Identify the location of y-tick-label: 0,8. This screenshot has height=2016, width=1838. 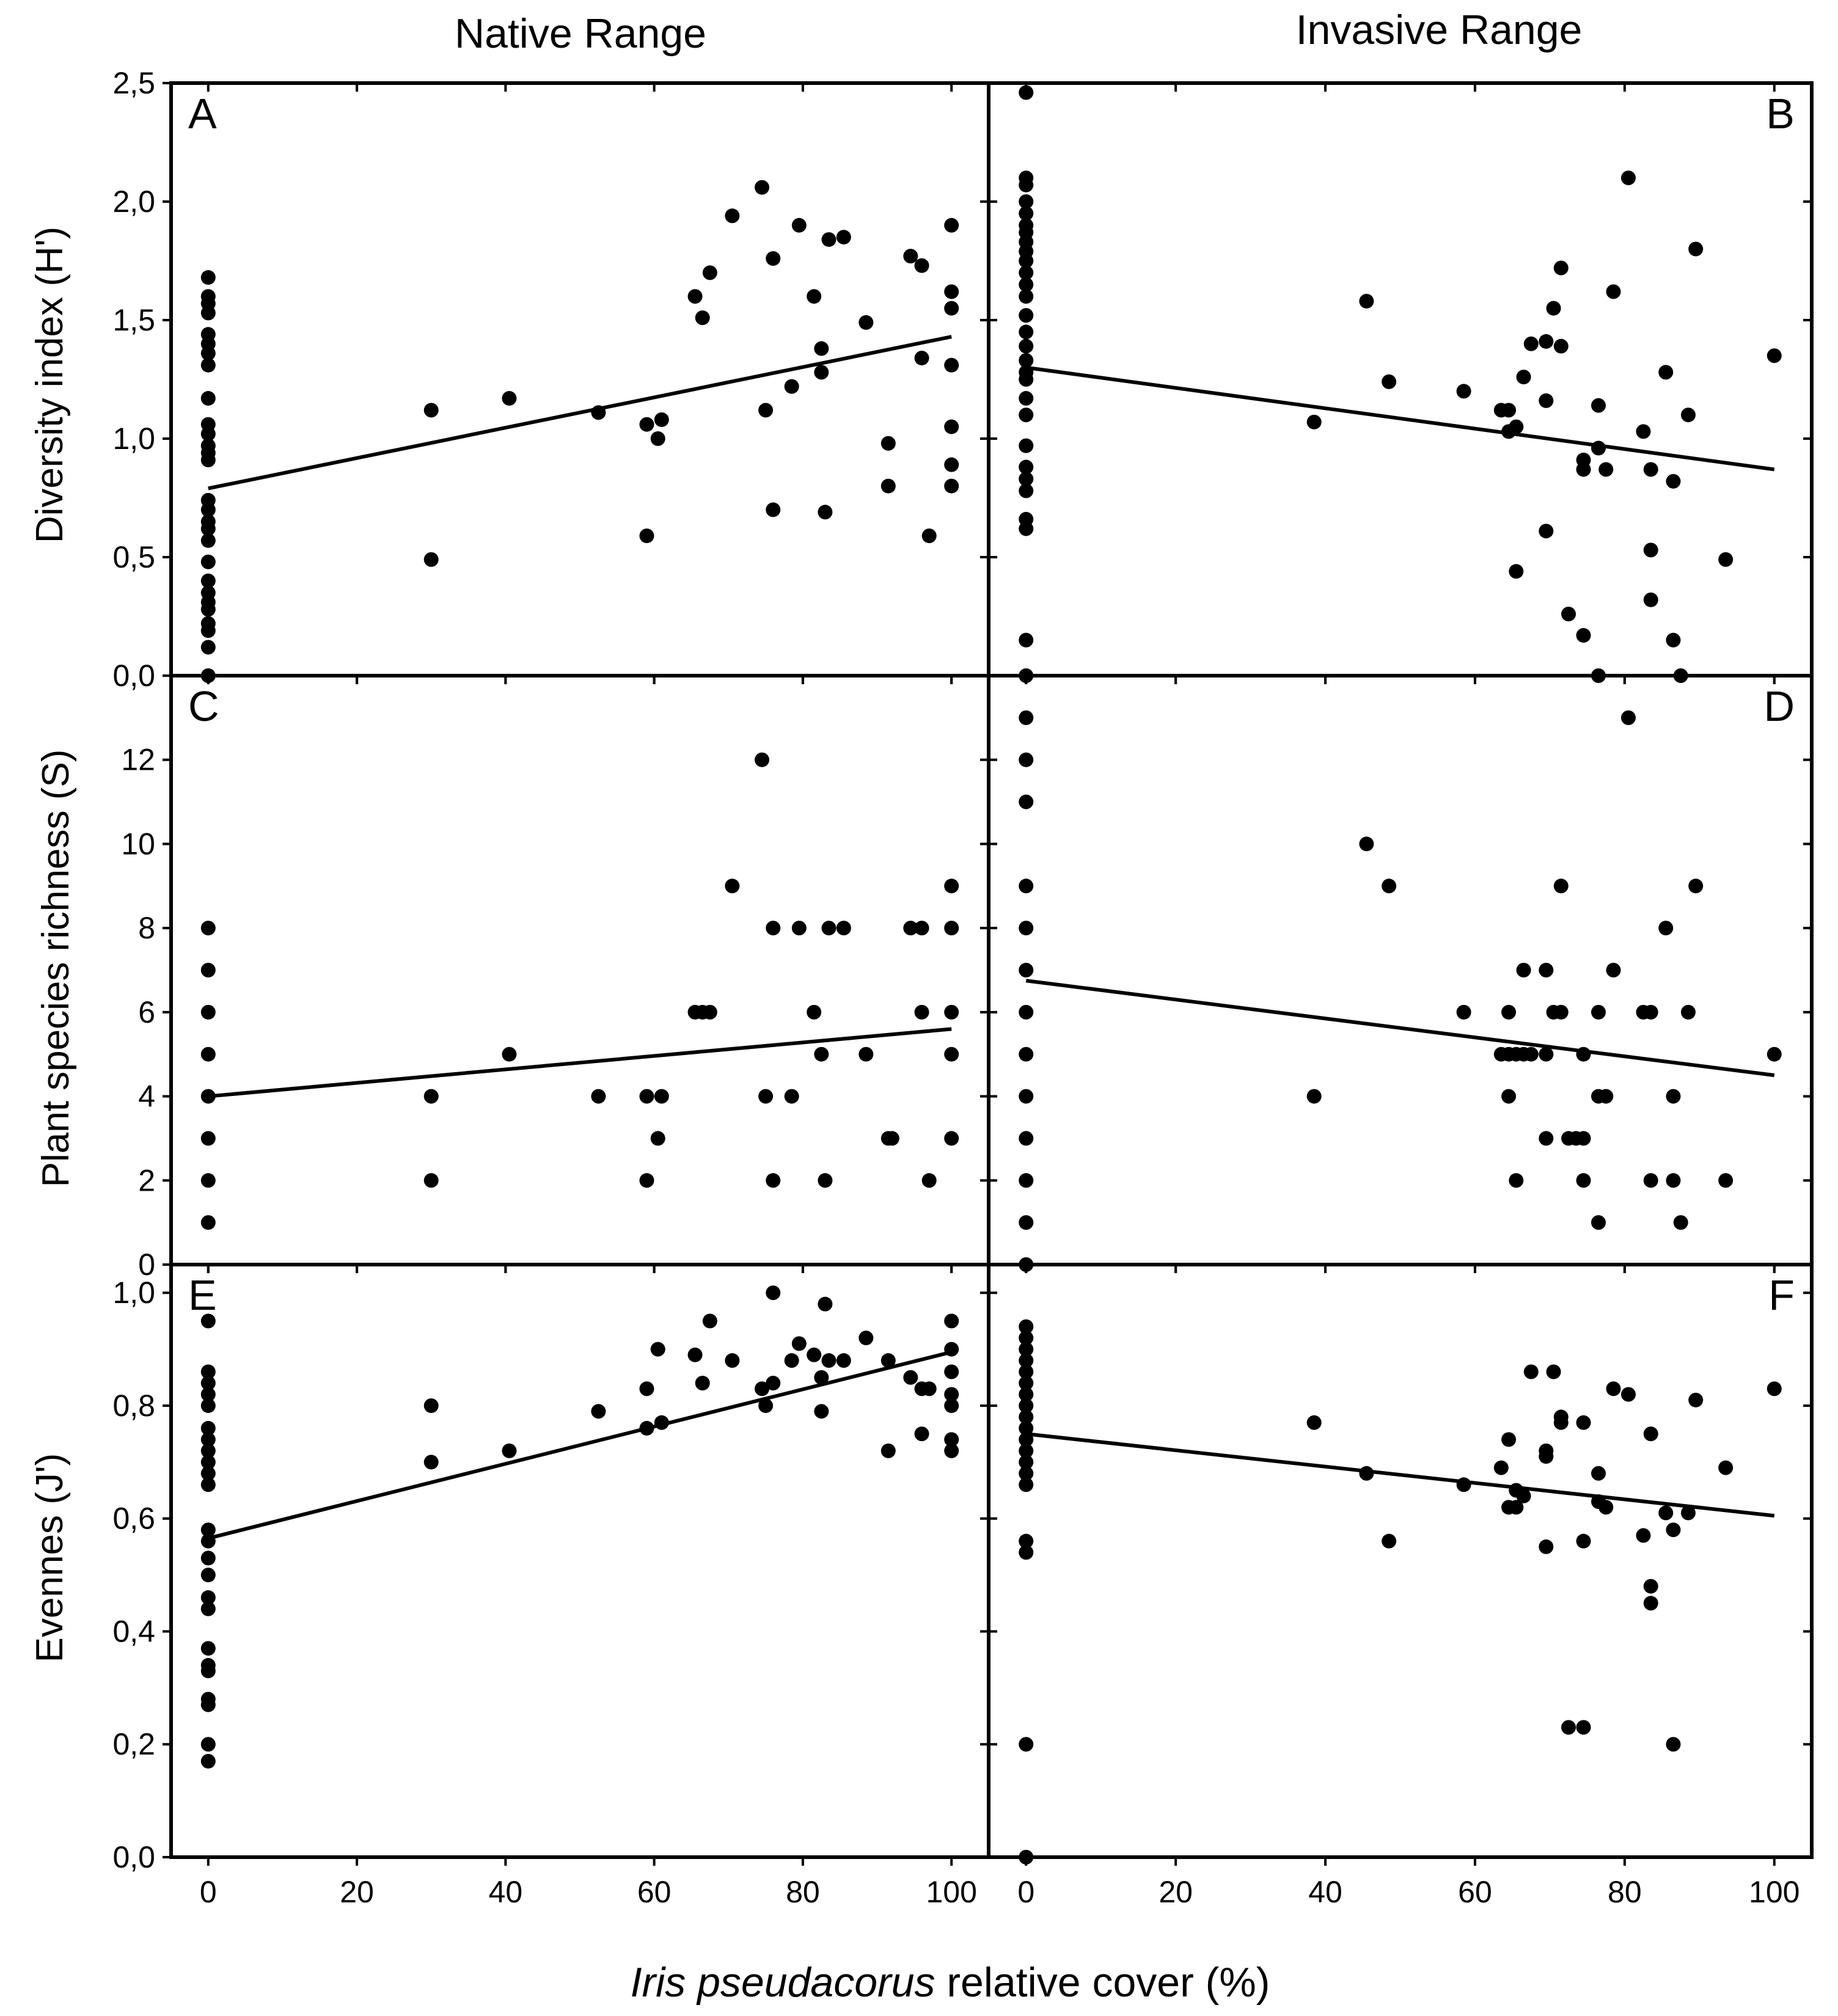
(133, 1406).